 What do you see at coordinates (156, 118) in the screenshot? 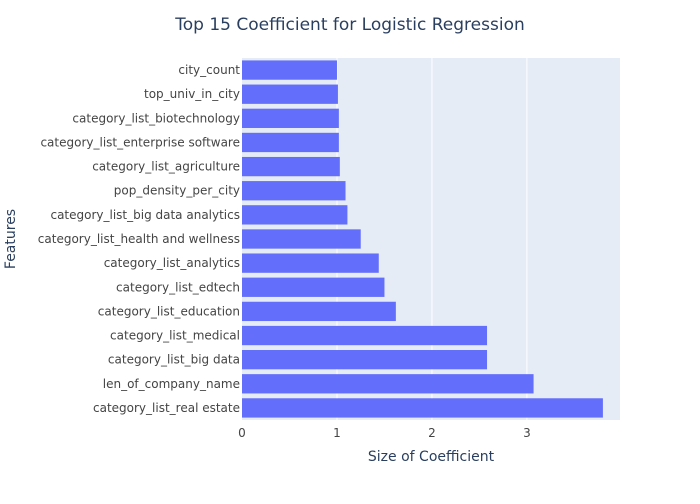
I see `y-tick-label: category_list_biotechnology` at bounding box center [156, 118].